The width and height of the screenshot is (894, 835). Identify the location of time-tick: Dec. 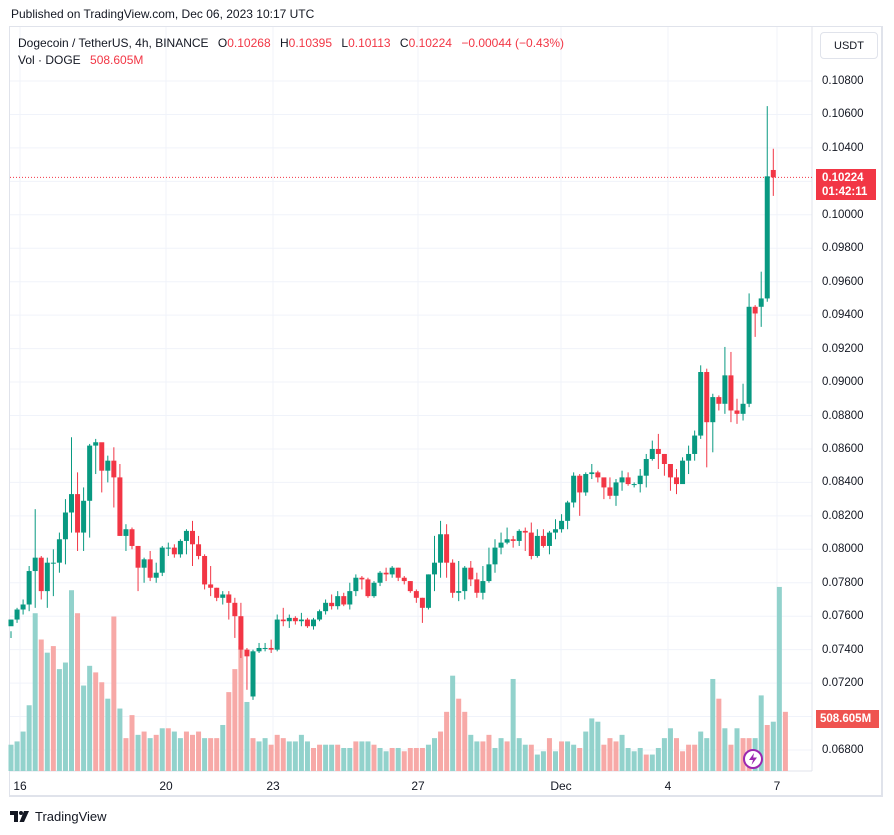
(561, 786).